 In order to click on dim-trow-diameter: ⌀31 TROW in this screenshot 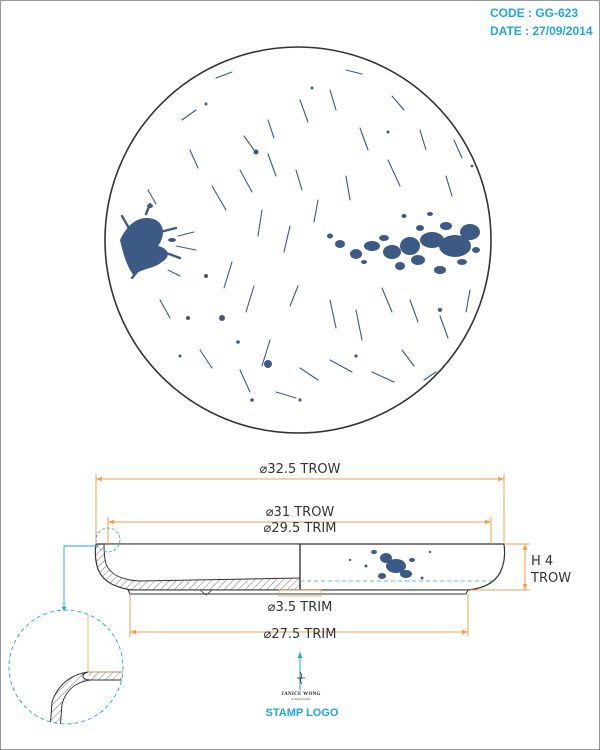, I will do `click(300, 512)`.